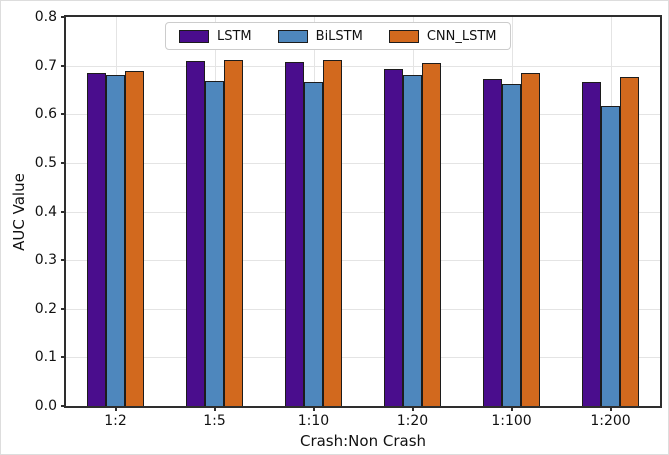  What do you see at coordinates (511, 421) in the screenshot?
I see `x-tick-label: 1:100` at bounding box center [511, 421].